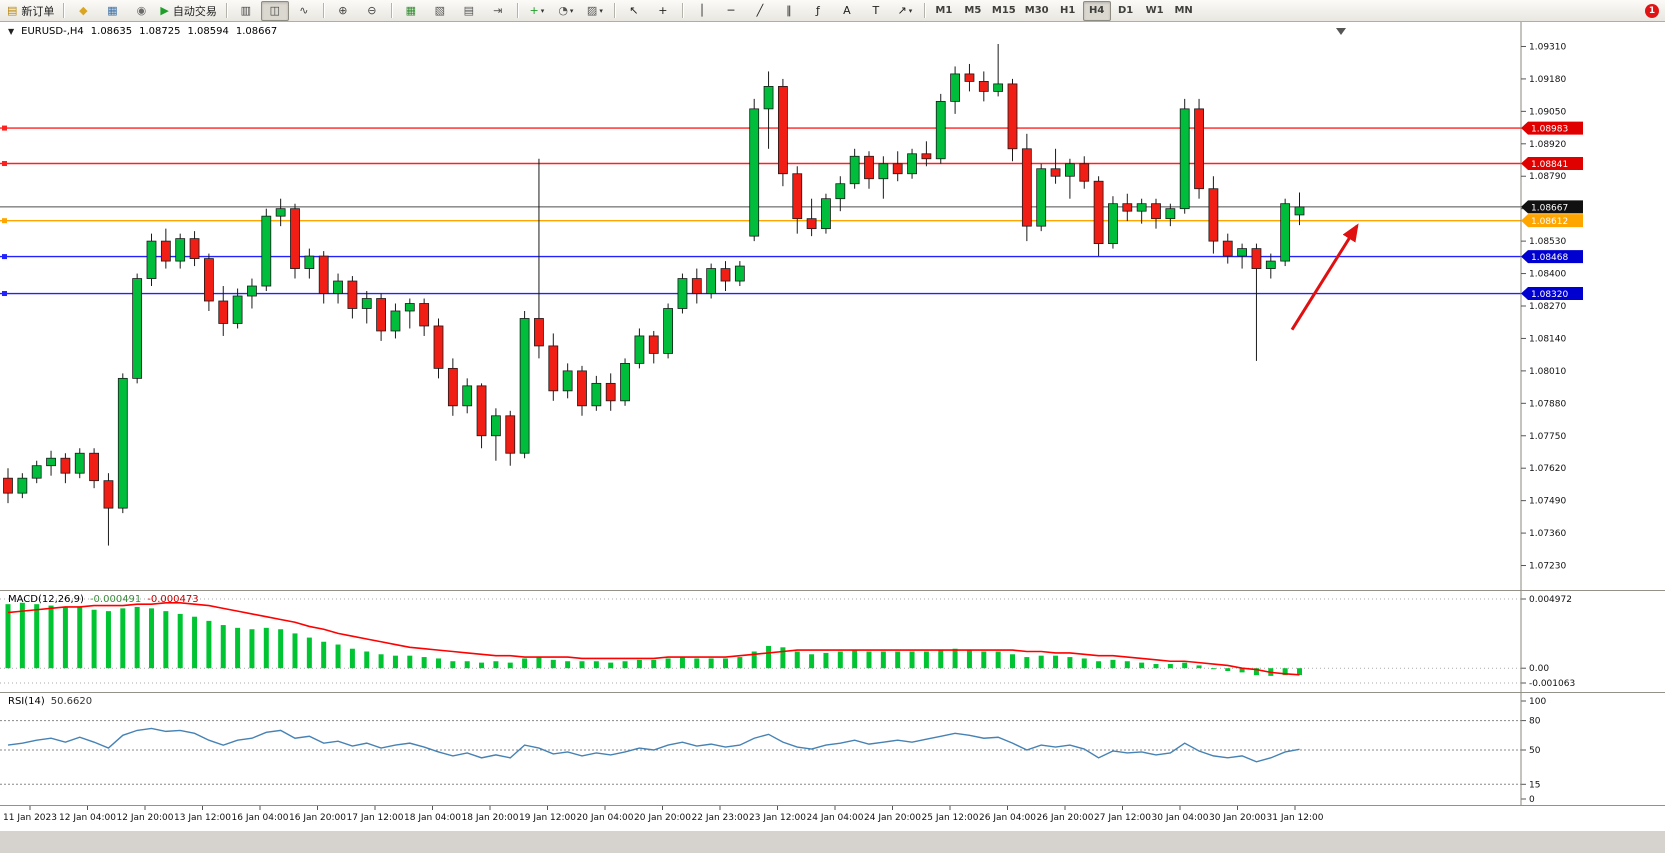 The image size is (1665, 853). I want to click on rsi-axis-label: 50, so click(1535, 751).